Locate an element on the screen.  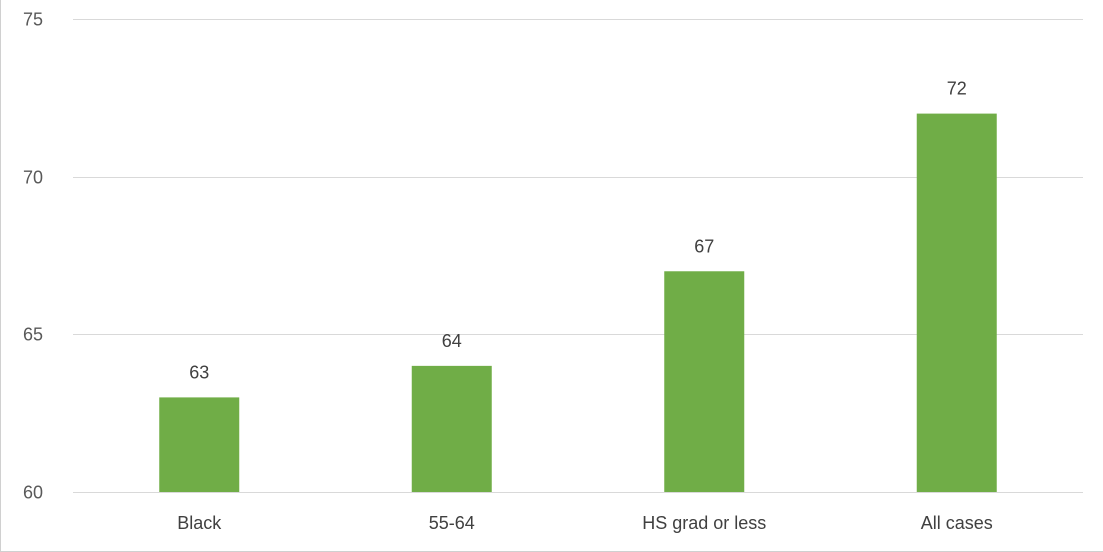
x-category-label: All cases is located at coordinates (957, 523).